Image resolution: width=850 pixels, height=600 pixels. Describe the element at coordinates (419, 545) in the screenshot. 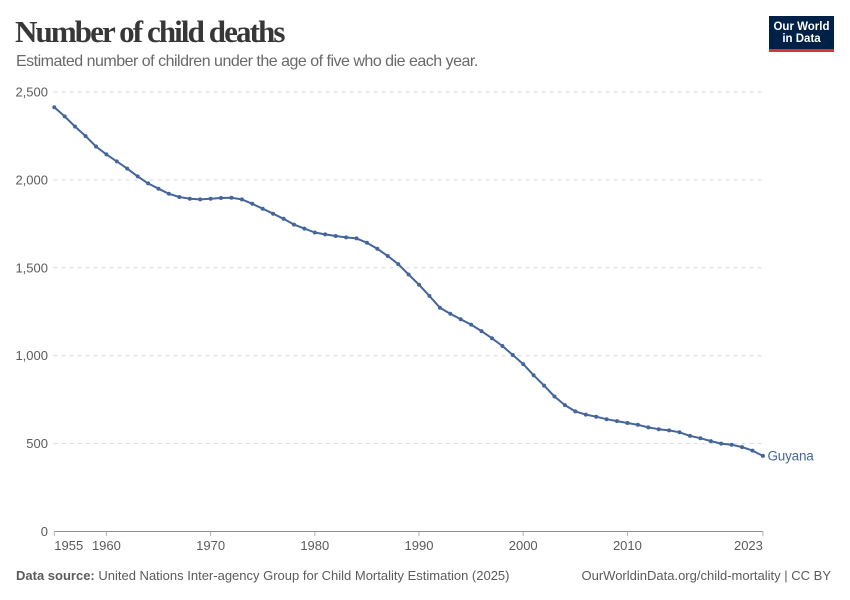

I see `svg-text: 1990` at that location.